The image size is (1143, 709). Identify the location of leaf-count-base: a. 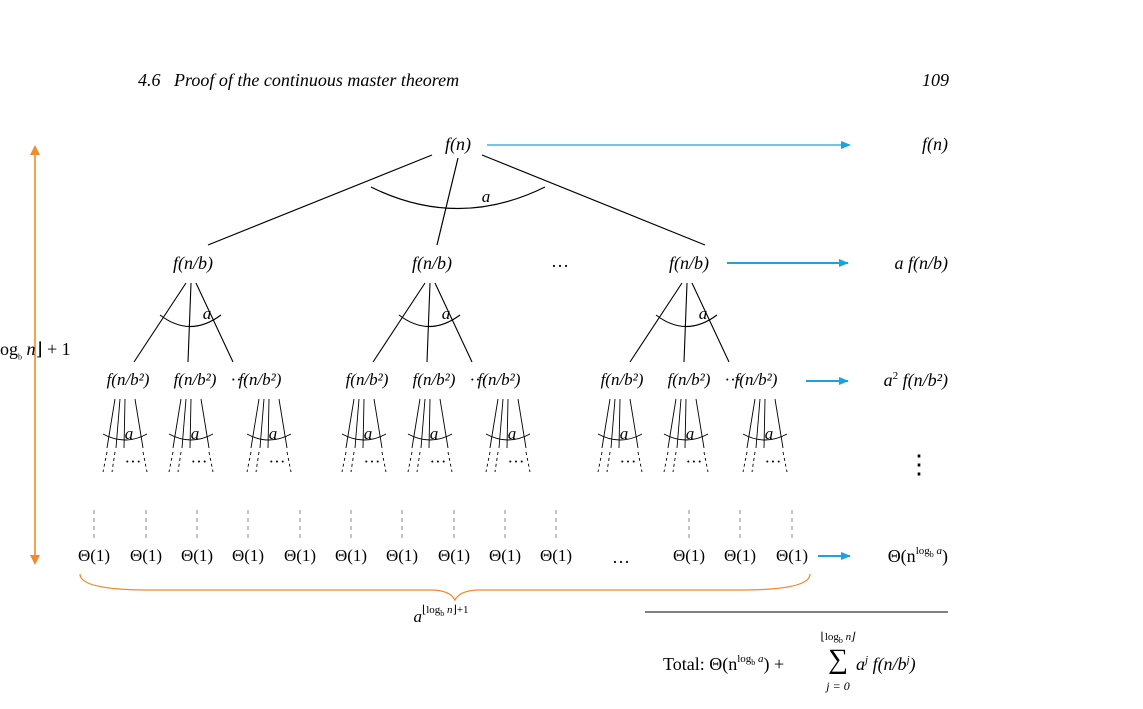
(417, 616).